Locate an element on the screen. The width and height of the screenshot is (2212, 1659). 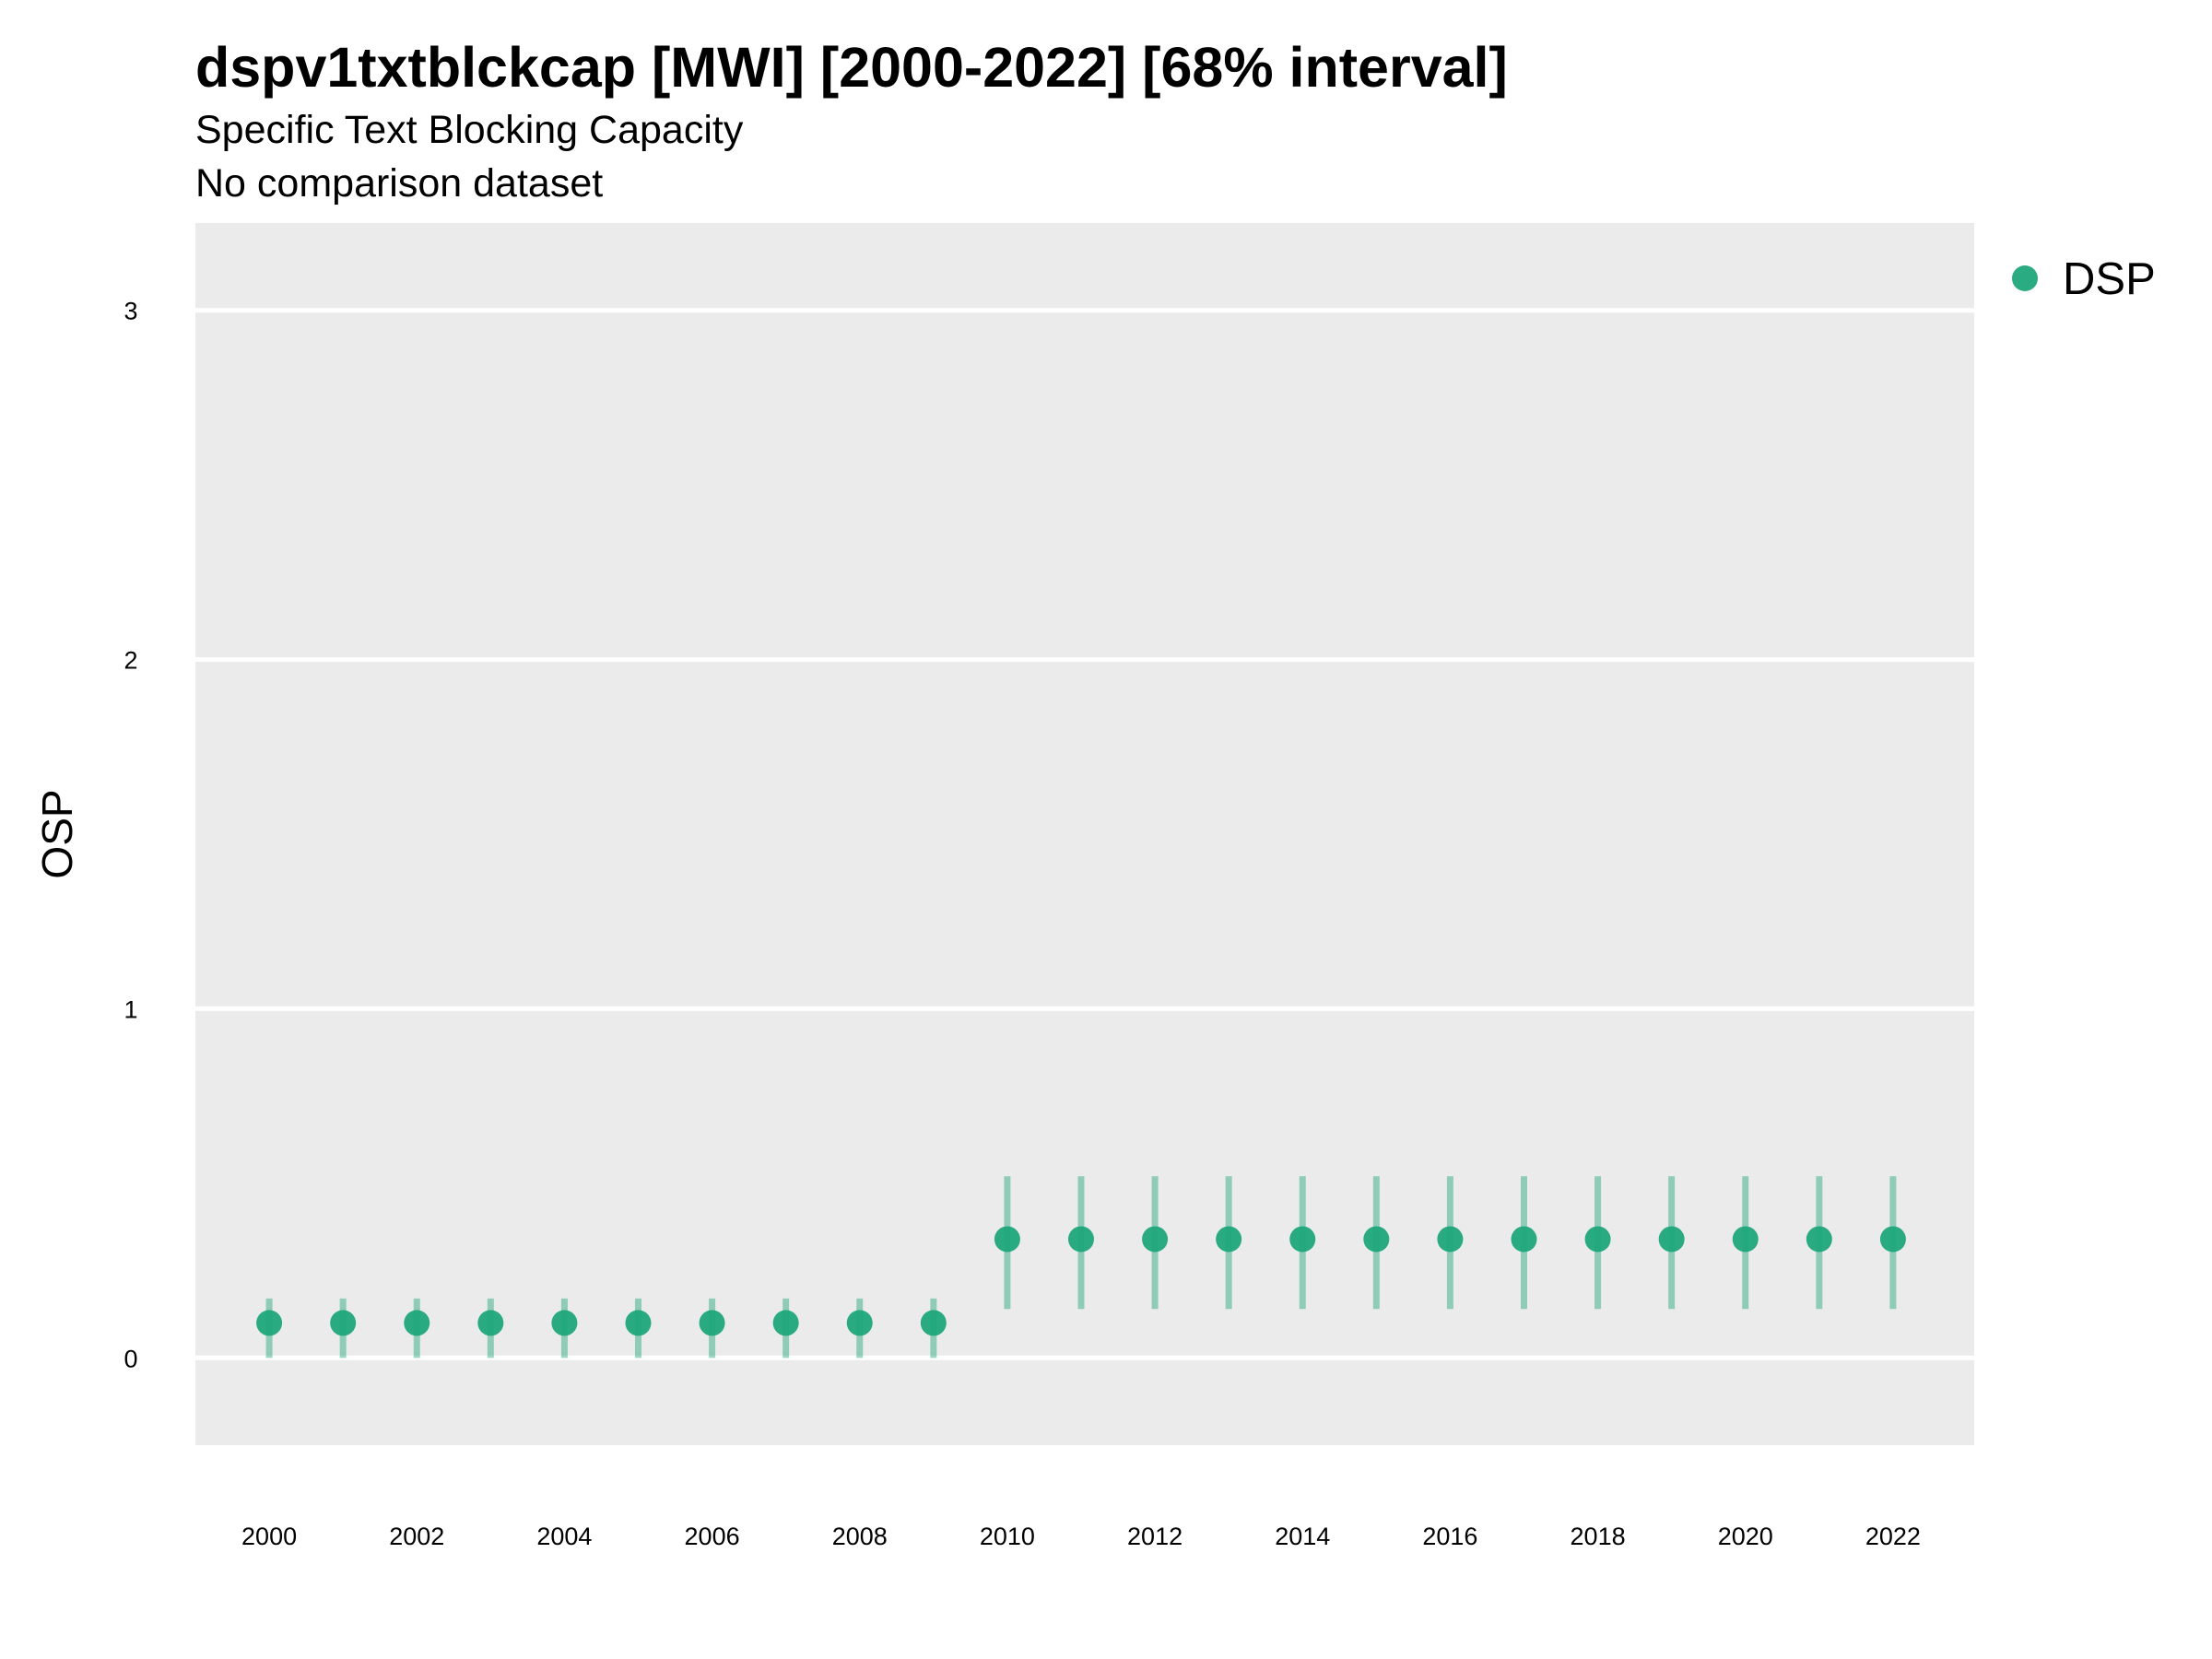
chart-caption: No comparison dataset is located at coordinates (399, 183).